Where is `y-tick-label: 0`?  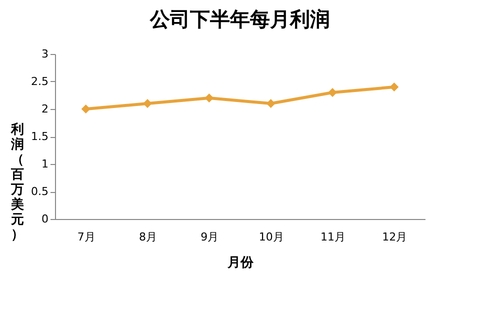
y-tick-label: 0 is located at coordinates (45, 219).